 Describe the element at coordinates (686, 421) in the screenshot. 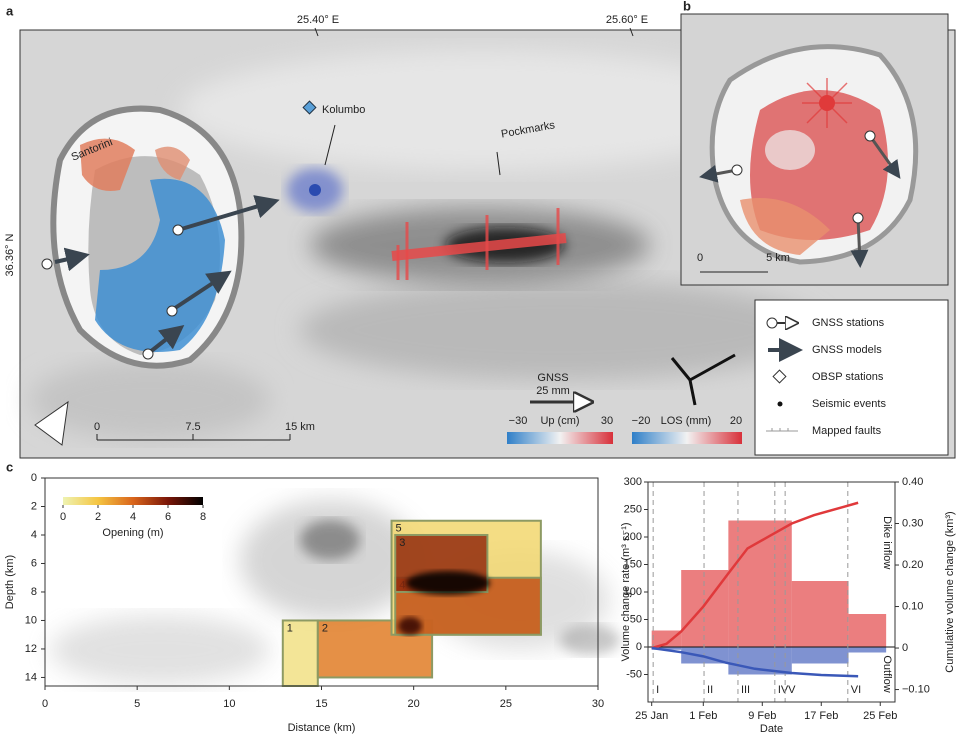

I see `colorbar-label: LOS (mm)` at that location.